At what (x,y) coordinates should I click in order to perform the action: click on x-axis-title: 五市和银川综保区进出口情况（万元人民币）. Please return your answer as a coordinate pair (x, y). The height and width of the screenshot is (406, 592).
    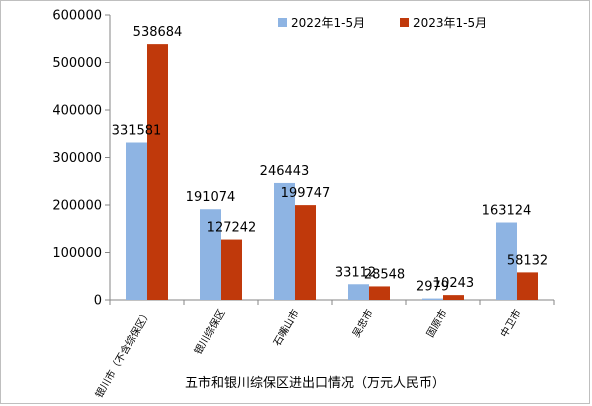
    Looking at the image, I should click on (315, 383).